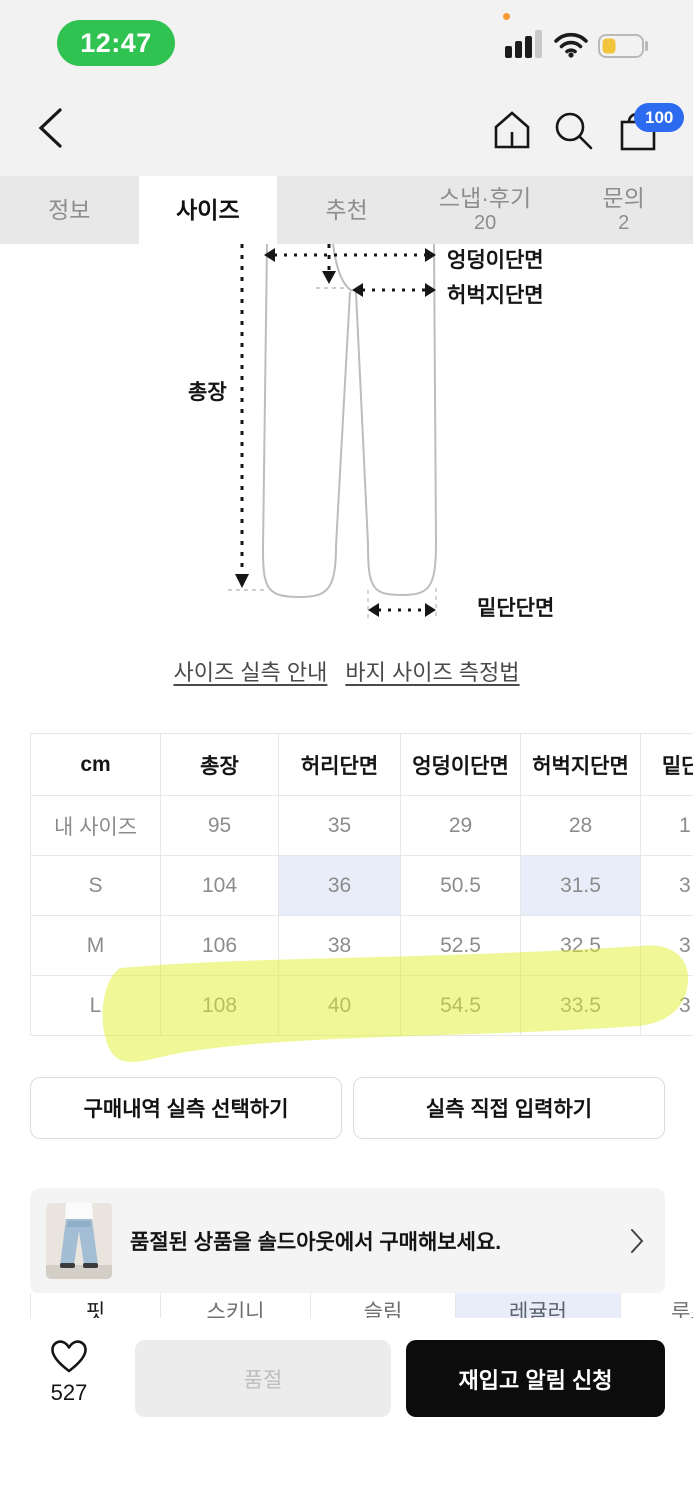 Image resolution: width=693 pixels, height=1500 pixels. Describe the element at coordinates (219, 825) in the screenshot. I see `cell: 95` at that location.